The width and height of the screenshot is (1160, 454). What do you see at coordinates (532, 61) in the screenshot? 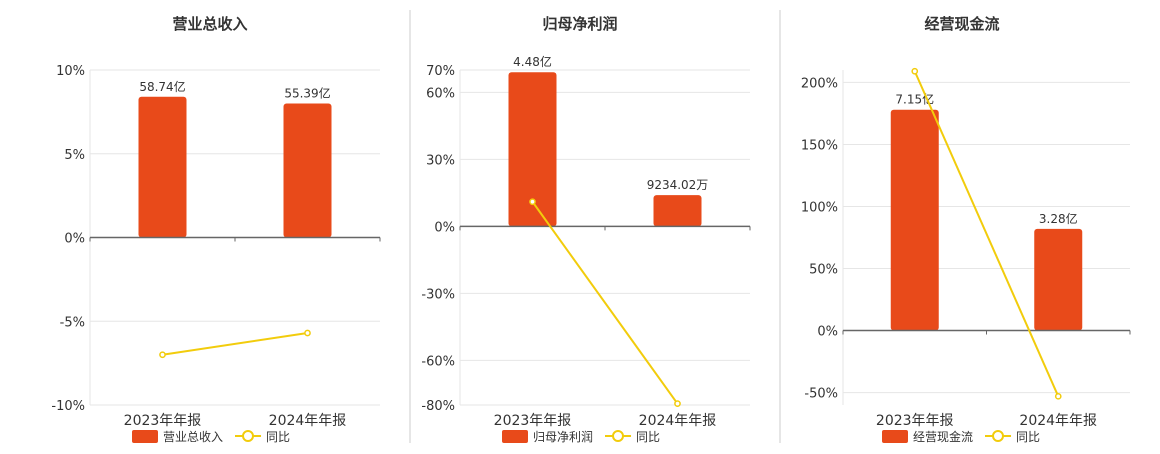
I see `chart2-bar-value-label: 4.48亿` at bounding box center [532, 61].